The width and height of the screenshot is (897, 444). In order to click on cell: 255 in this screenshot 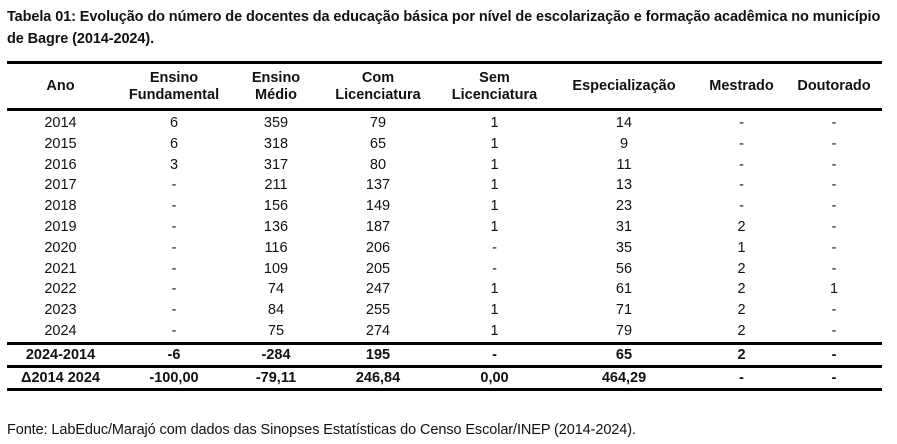, I will do `click(378, 310)`.